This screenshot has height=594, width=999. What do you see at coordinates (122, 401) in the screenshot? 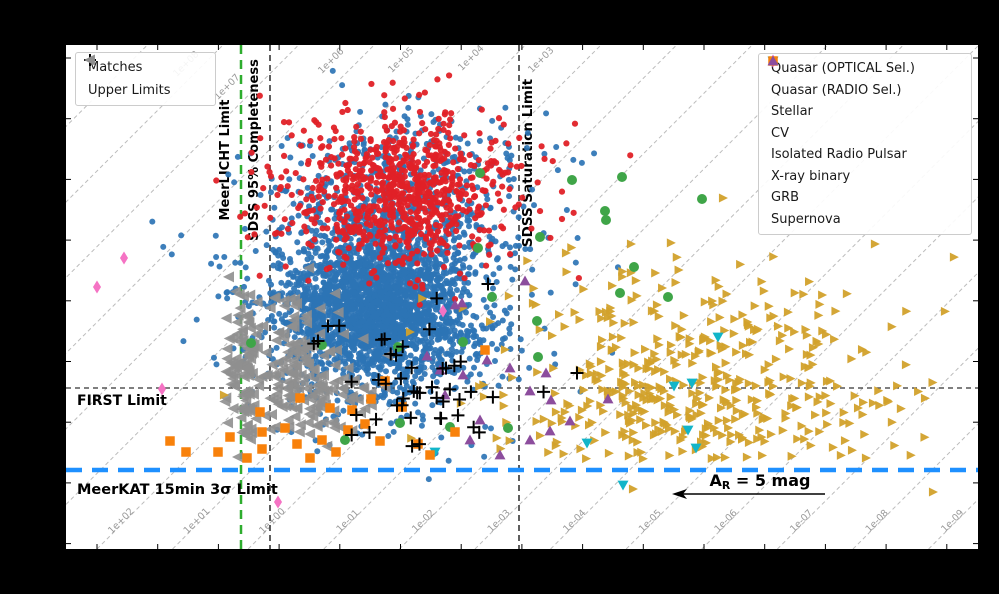
I see `ref-line-label-first: FIRST Limit` at bounding box center [122, 401].